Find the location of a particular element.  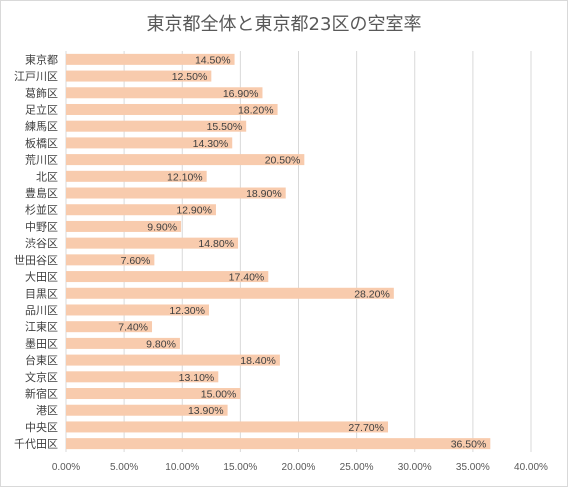

category-label: 板橋区 is located at coordinates (41, 143).